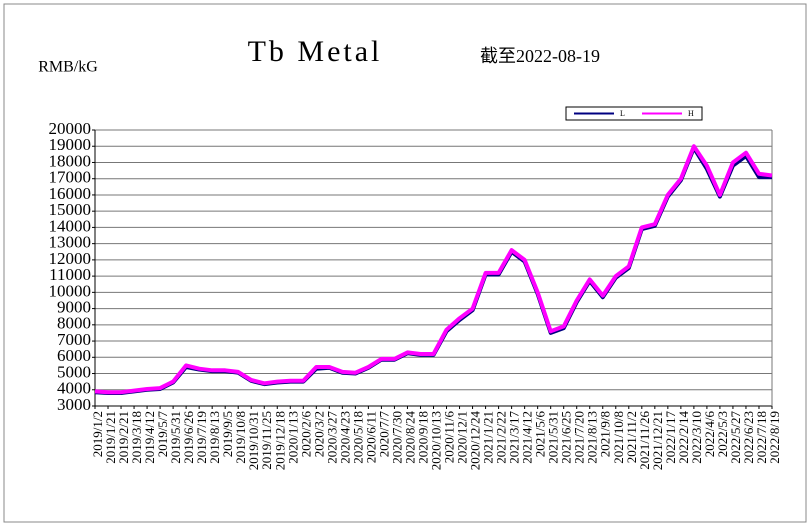  I want to click on x-tick-label: 2022/2/14, so click(683, 437).